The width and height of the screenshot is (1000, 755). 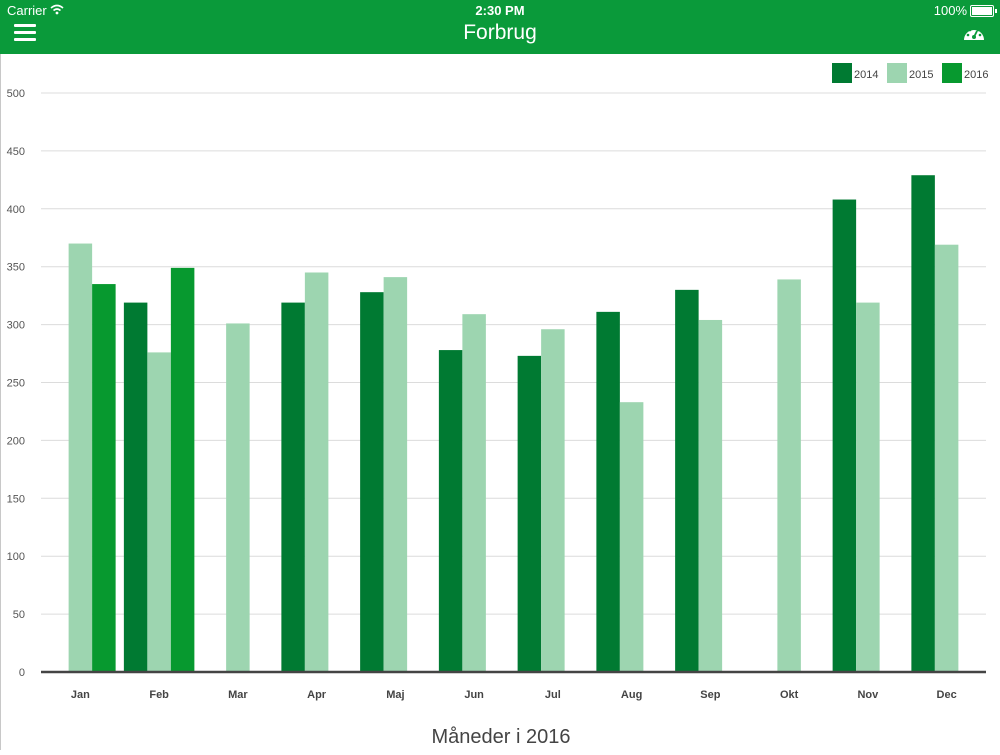 What do you see at coordinates (16, 557) in the screenshot?
I see `y-tick-label: 100` at bounding box center [16, 557].